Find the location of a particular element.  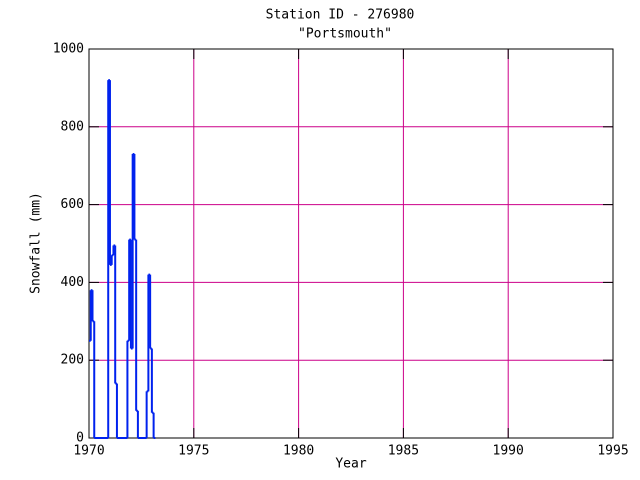

x-tick-label: 1970 is located at coordinates (88, 451).